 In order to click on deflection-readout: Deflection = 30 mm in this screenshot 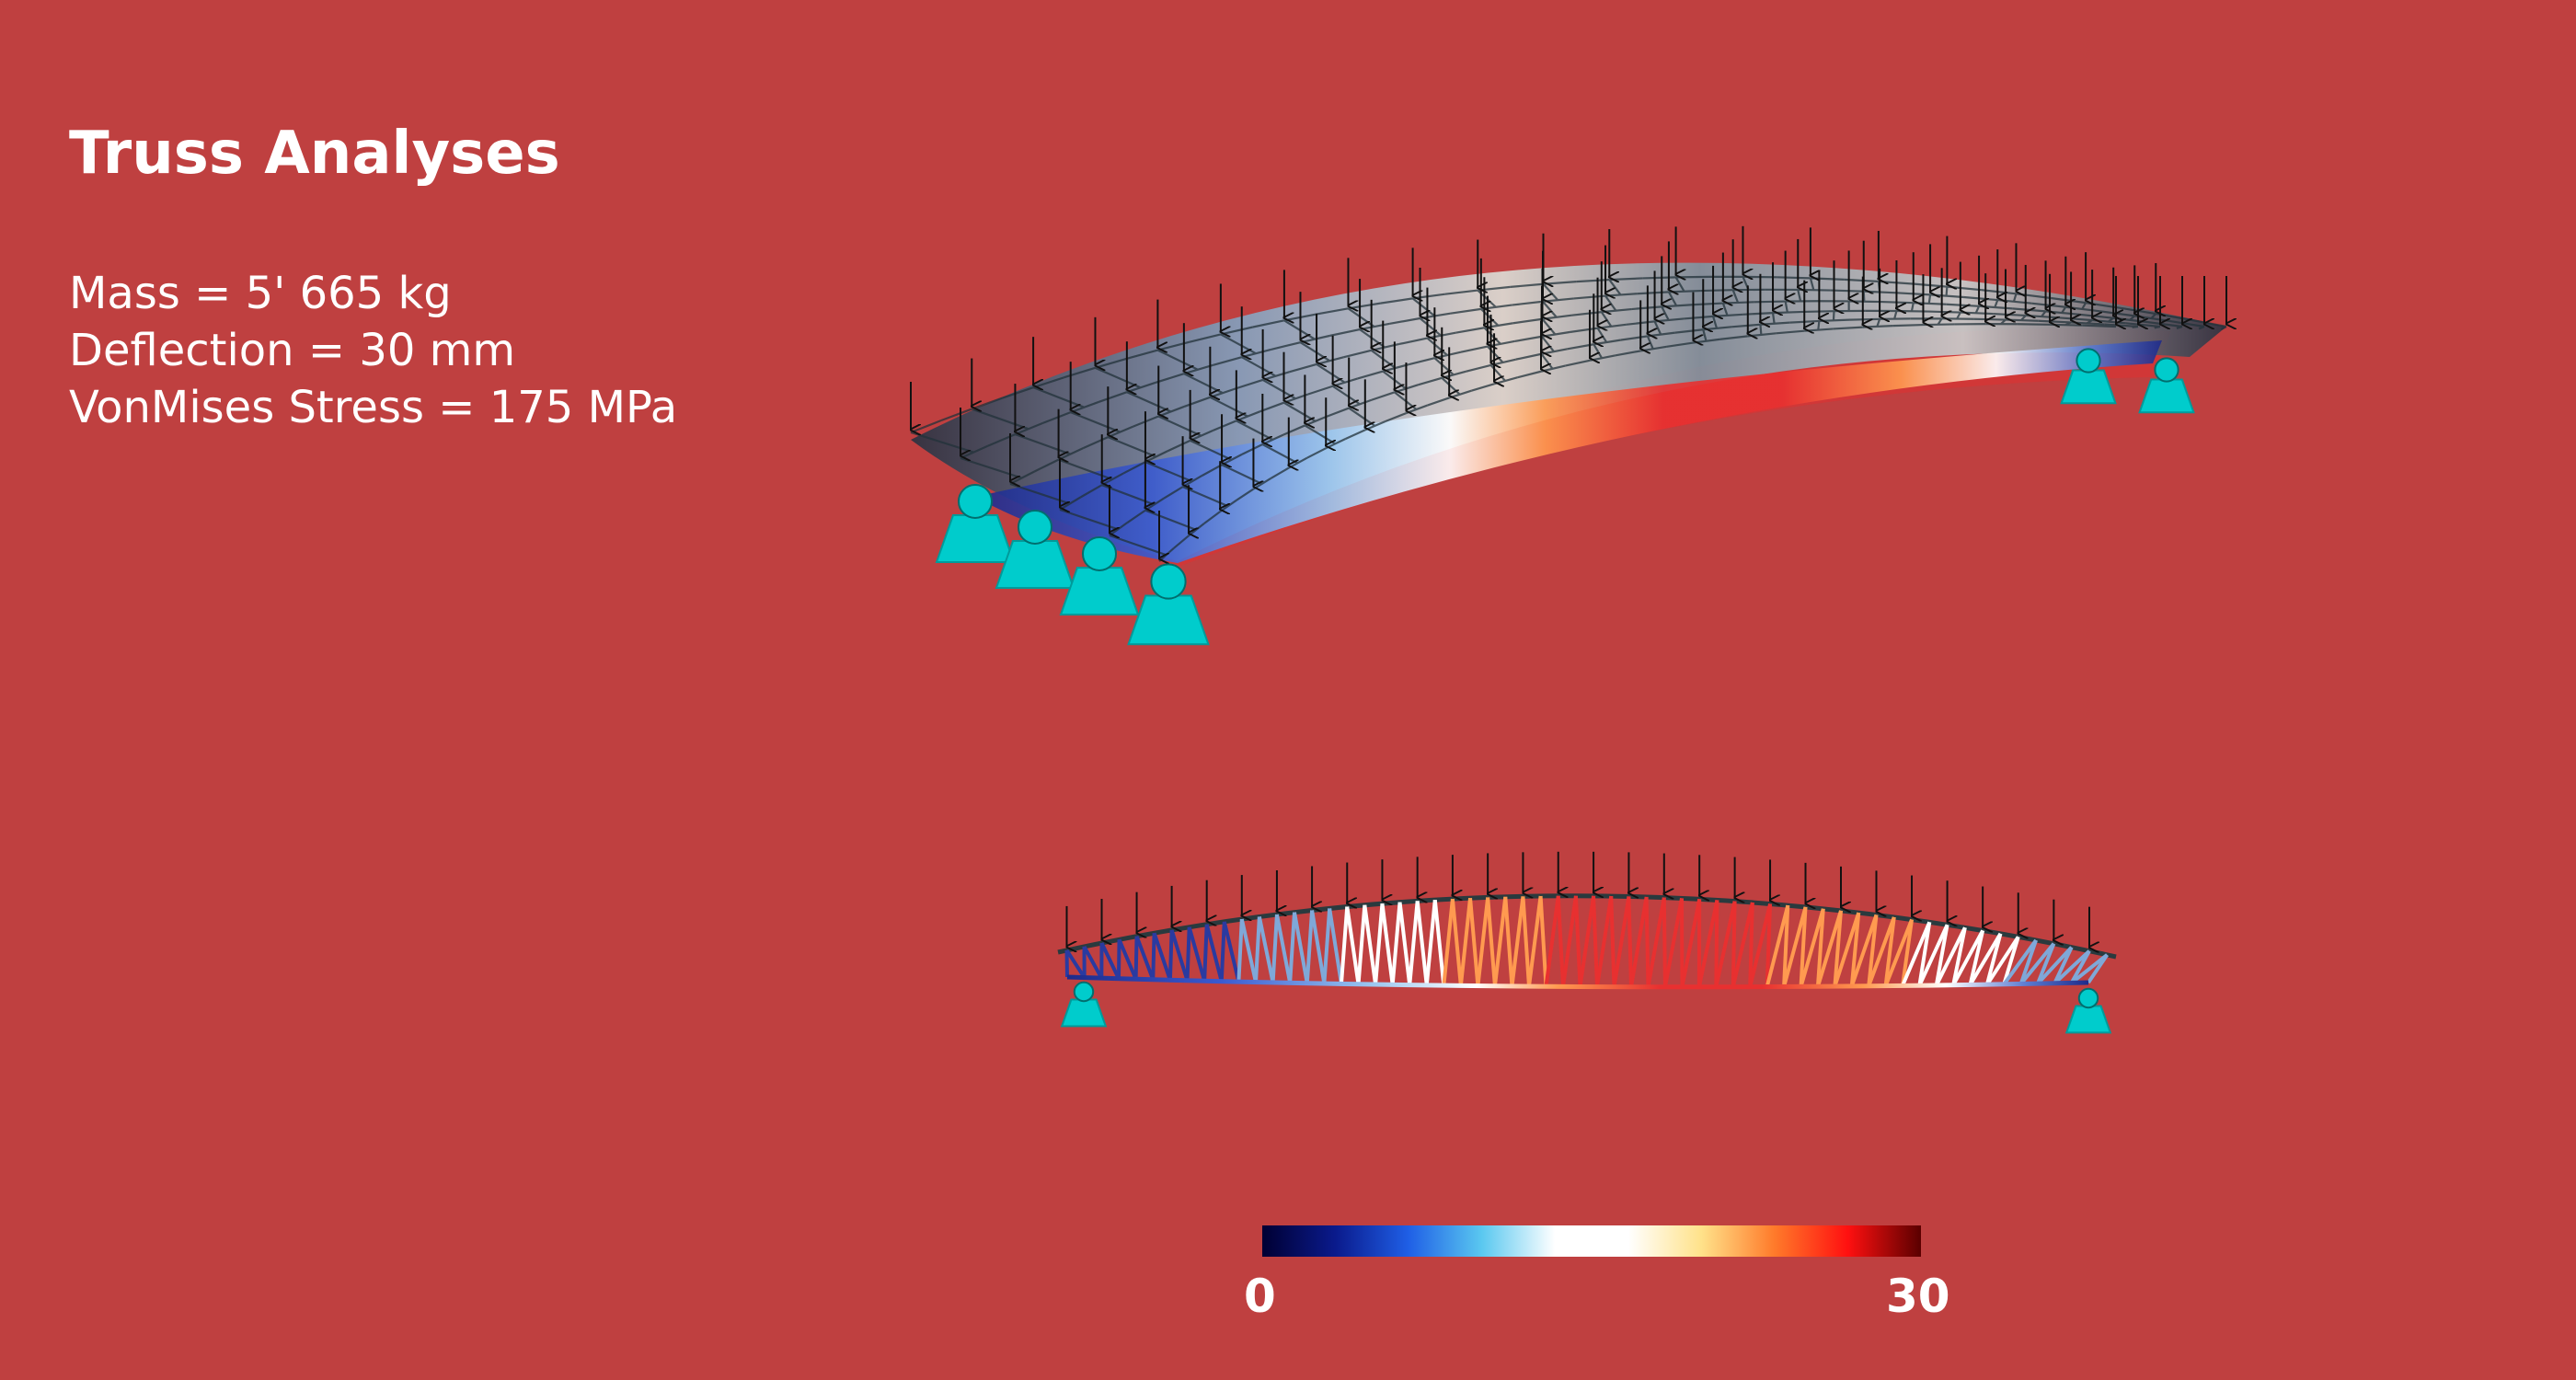, I will do `click(292, 350)`.